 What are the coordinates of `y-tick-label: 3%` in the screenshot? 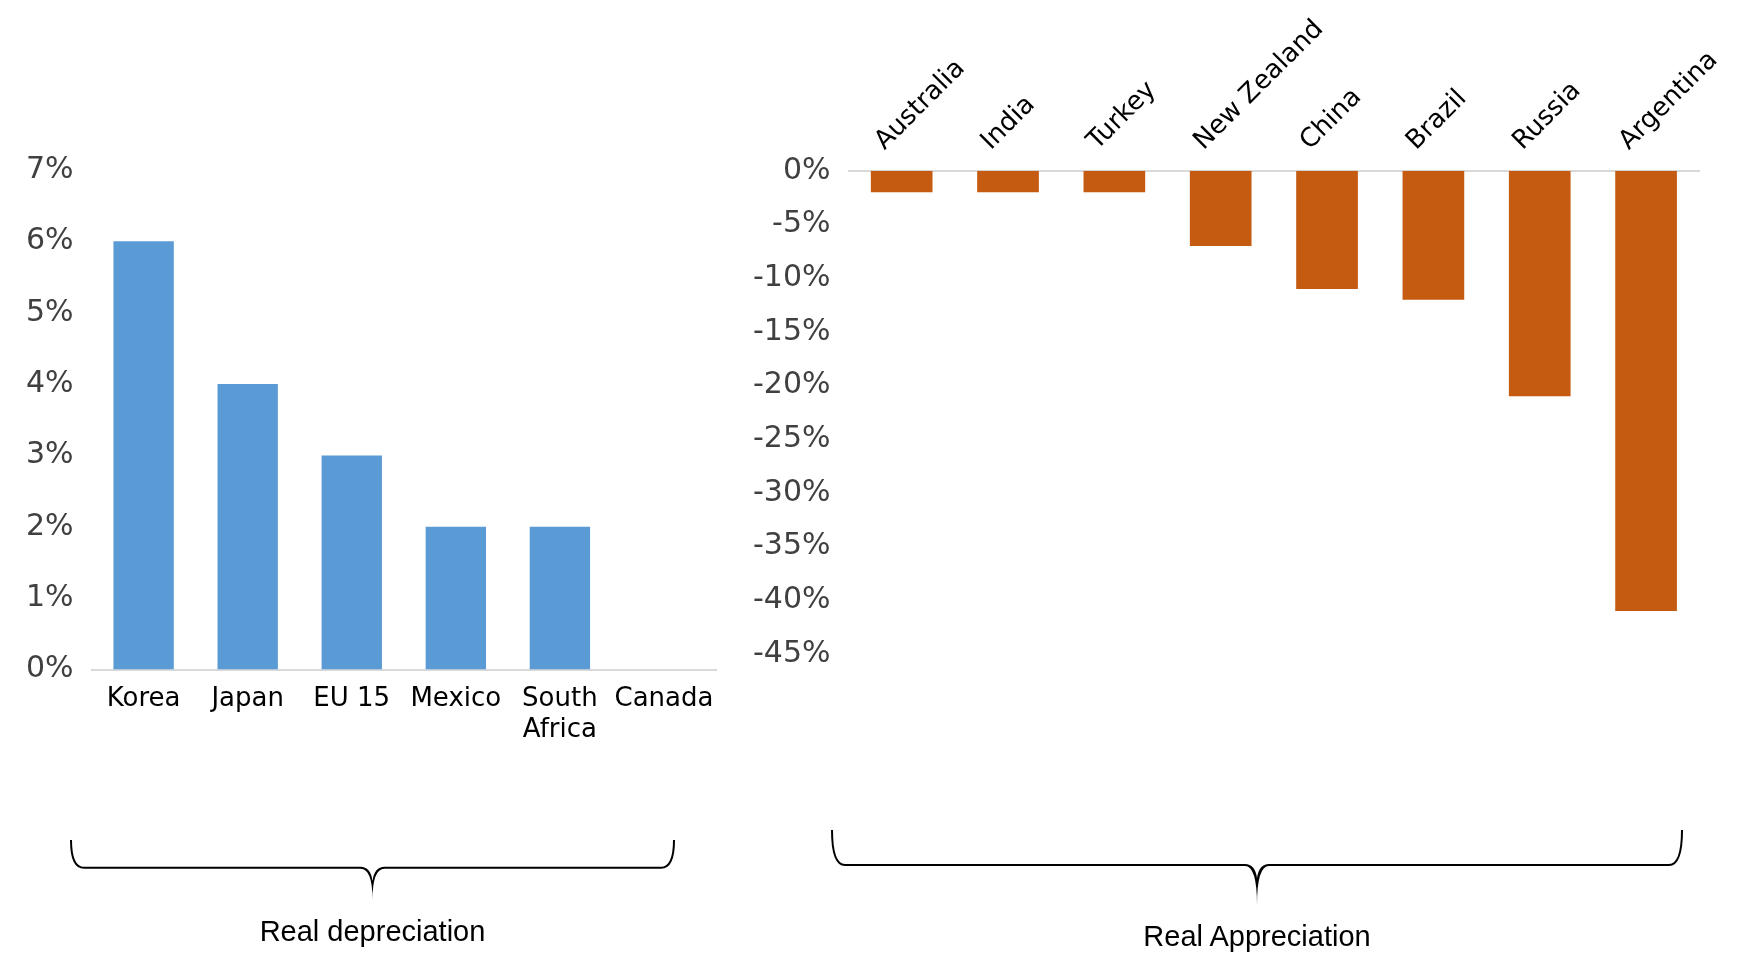 It's located at (50, 453).